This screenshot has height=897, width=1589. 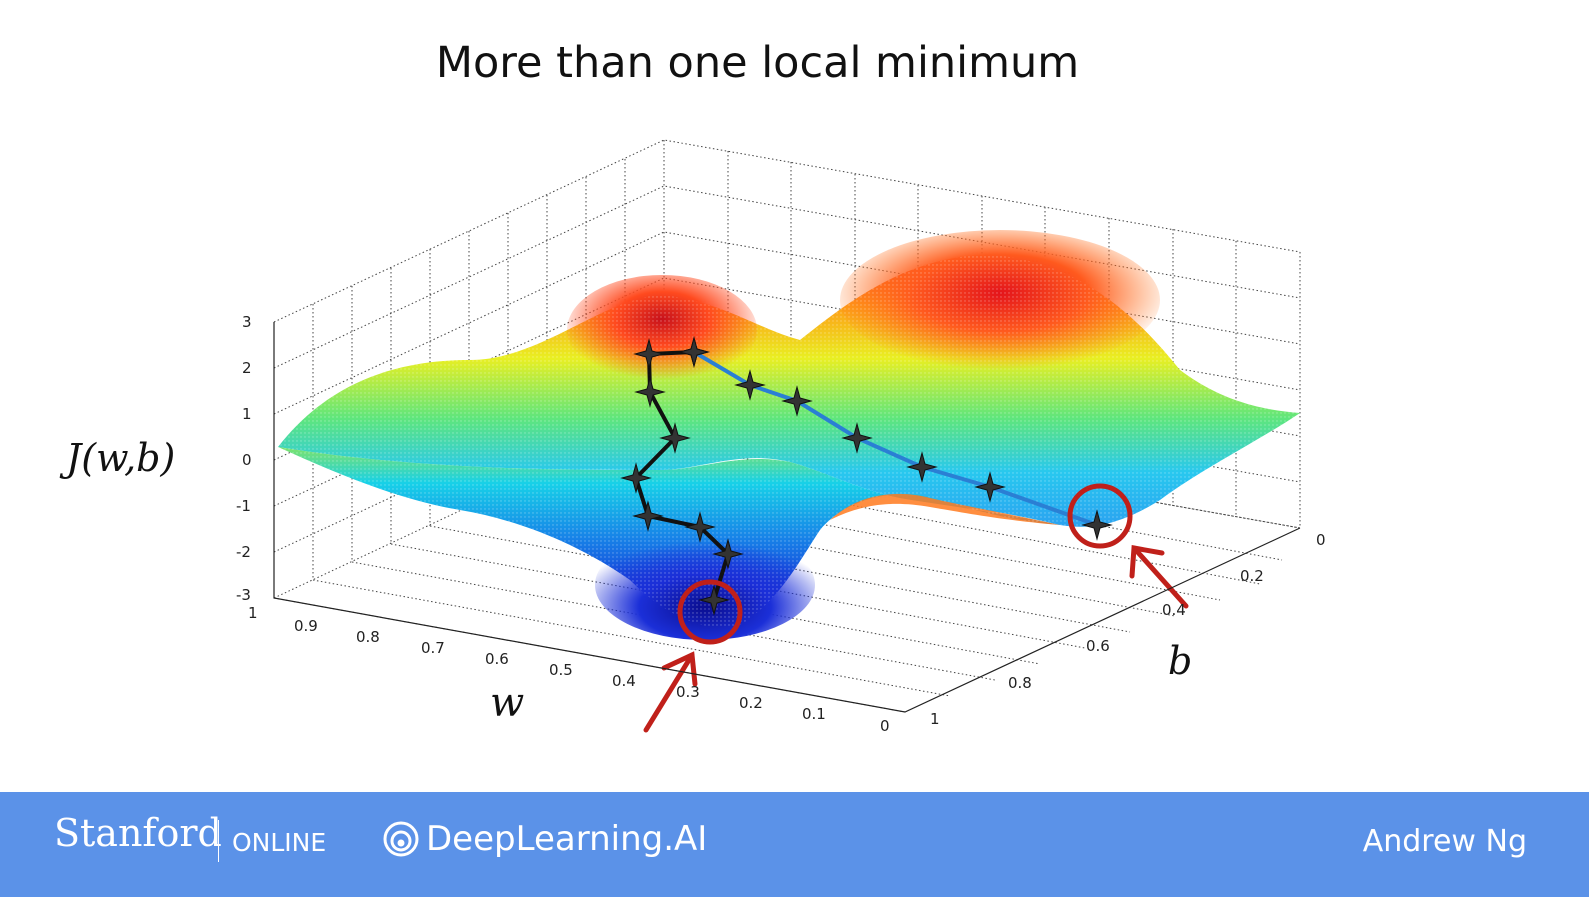 I want to click on w-axis-ticks: 1 0.9 0.8 0.7 0.6 0.5 0.4 0.3 0.2 0.1 0, so click(x=569, y=669).